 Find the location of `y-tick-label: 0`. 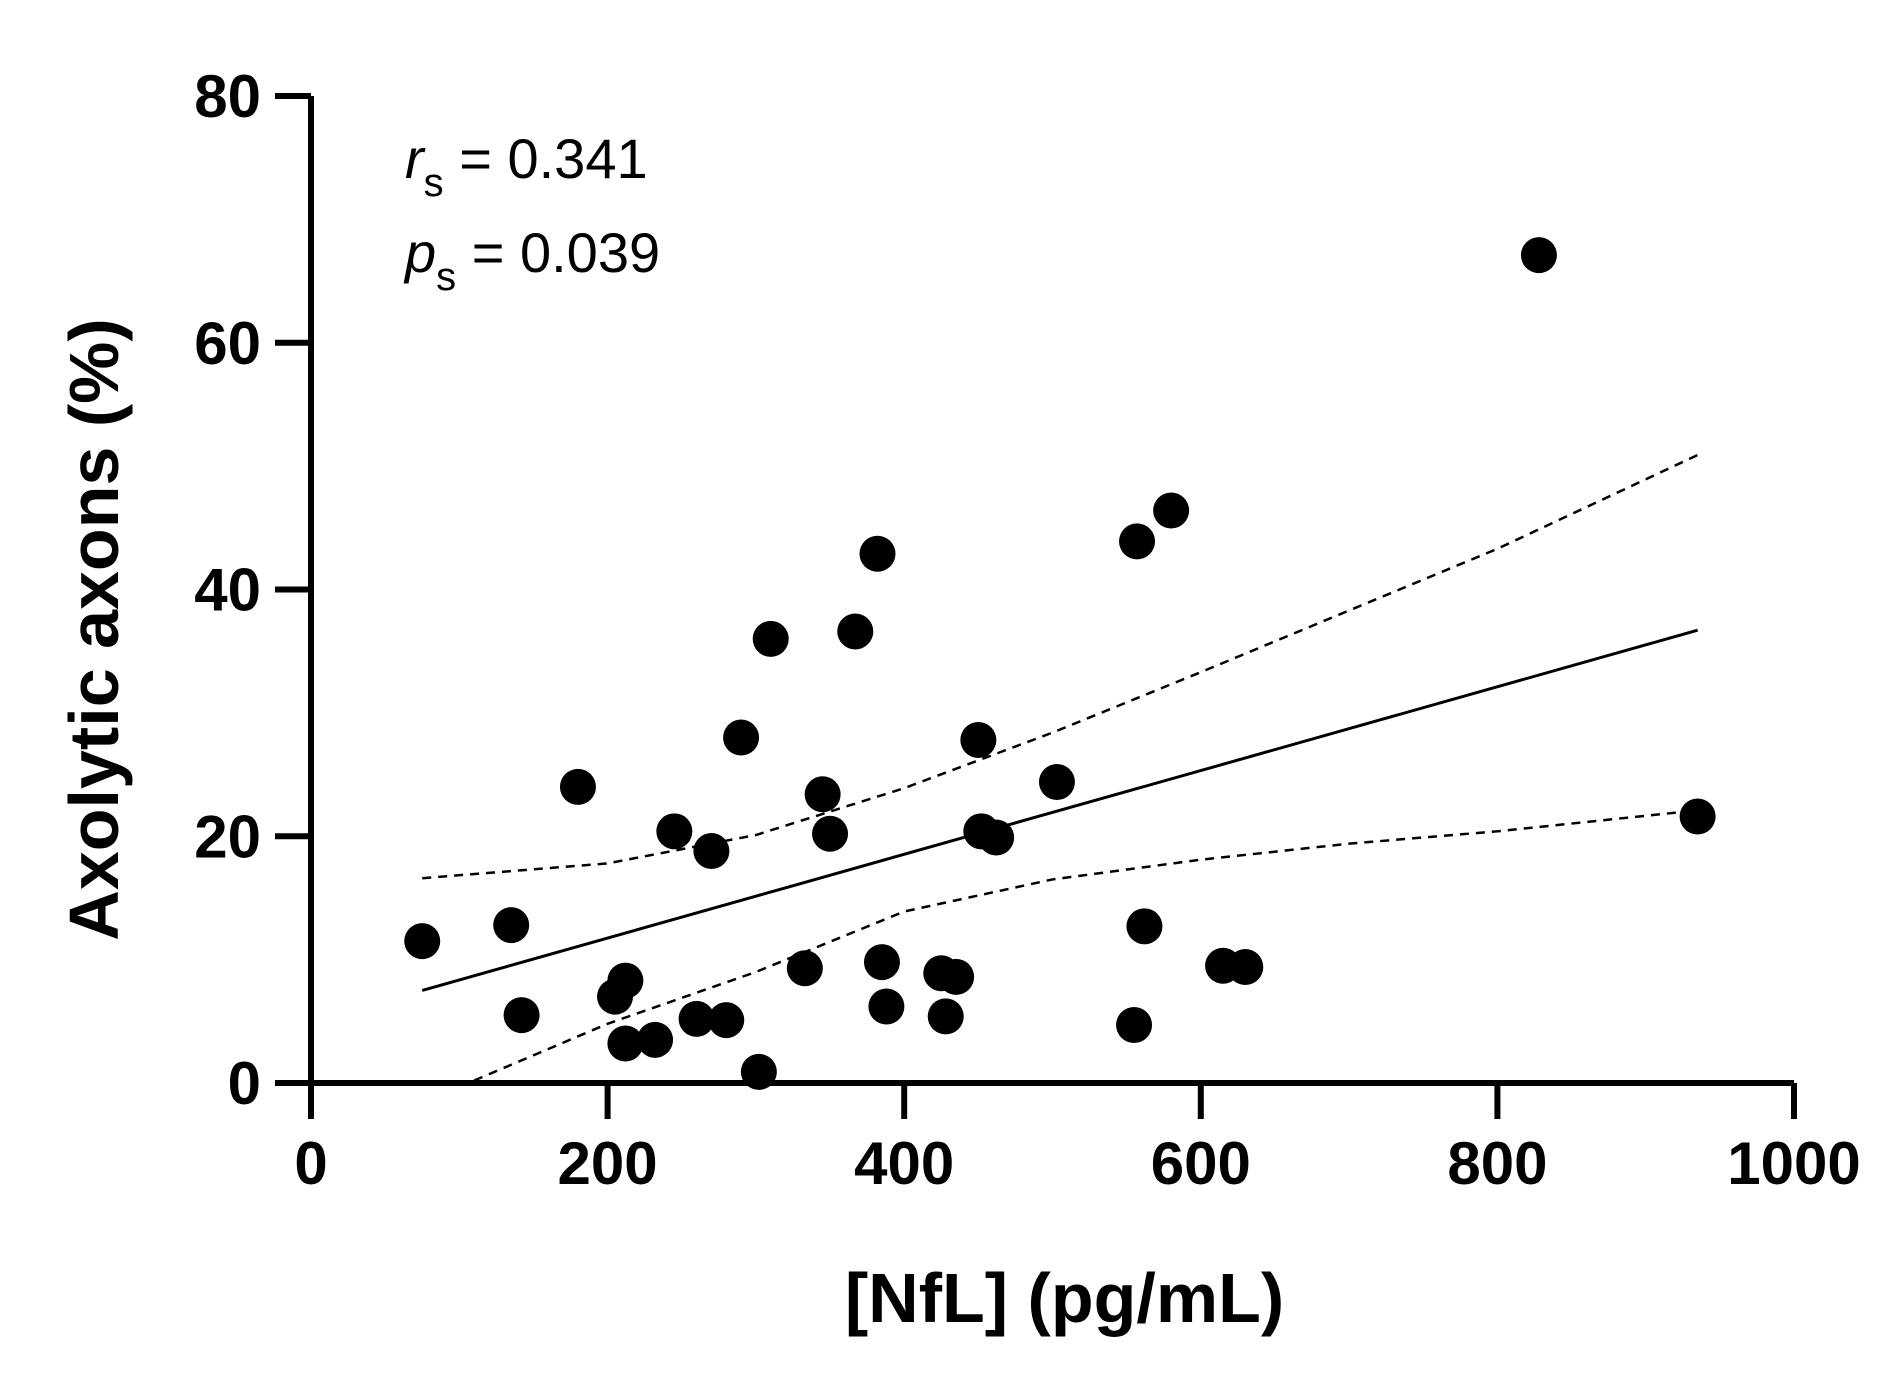

y-tick-label: 0 is located at coordinates (244, 1083).